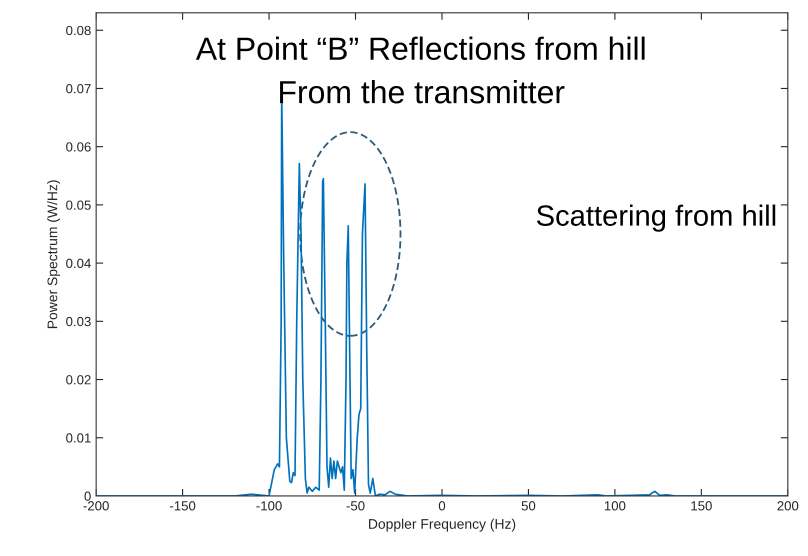 This screenshot has height=556, width=808. What do you see at coordinates (78, 89) in the screenshot?
I see `y-tick-label: 0.07` at bounding box center [78, 89].